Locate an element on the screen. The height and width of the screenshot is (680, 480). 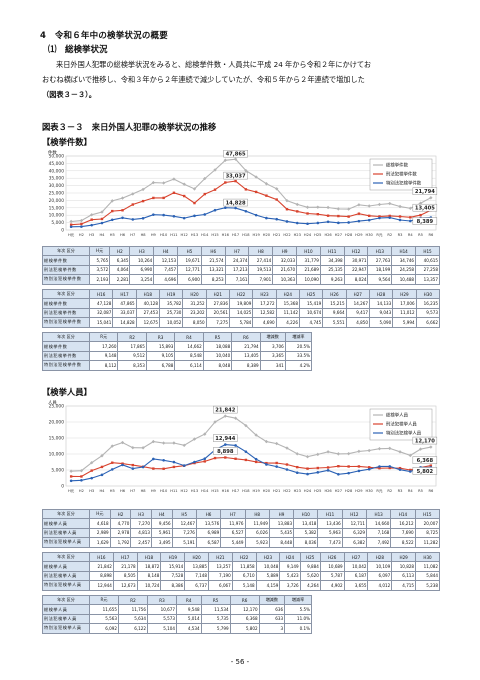
column-header: 増減数 is located at coordinates (272, 337).